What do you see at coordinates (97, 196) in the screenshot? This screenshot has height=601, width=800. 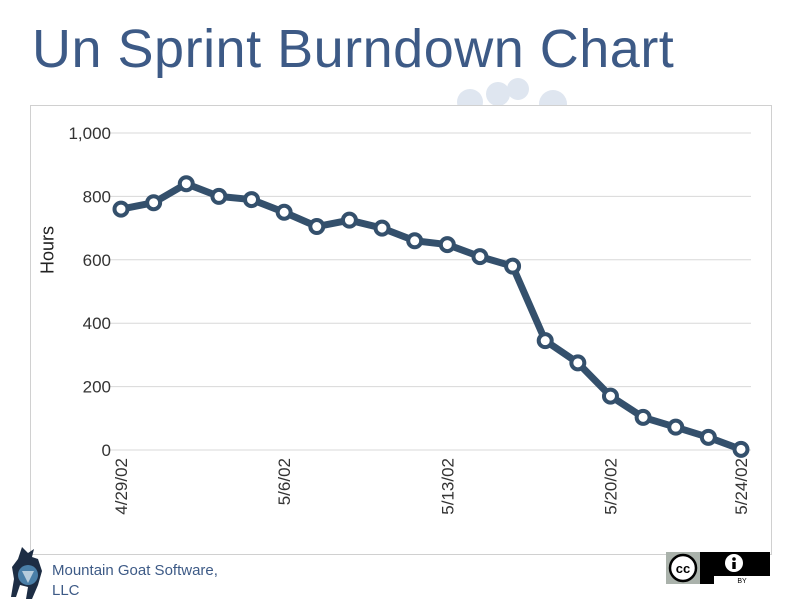 I see `y-tick-label: 800` at bounding box center [97, 196].